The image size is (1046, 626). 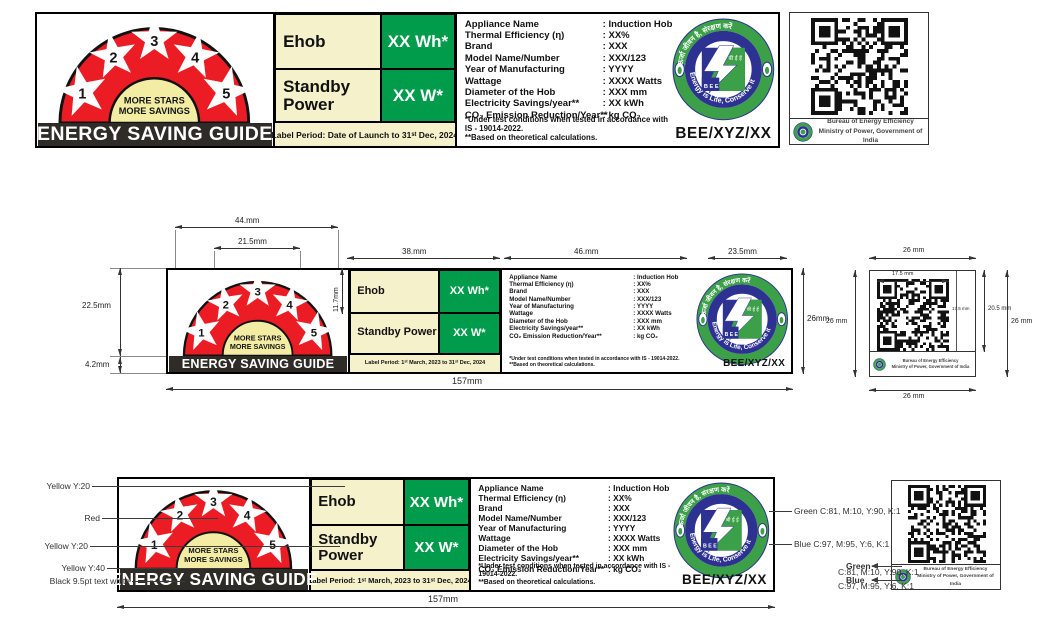 I want to click on dim-row-height, so click(x=342, y=291).